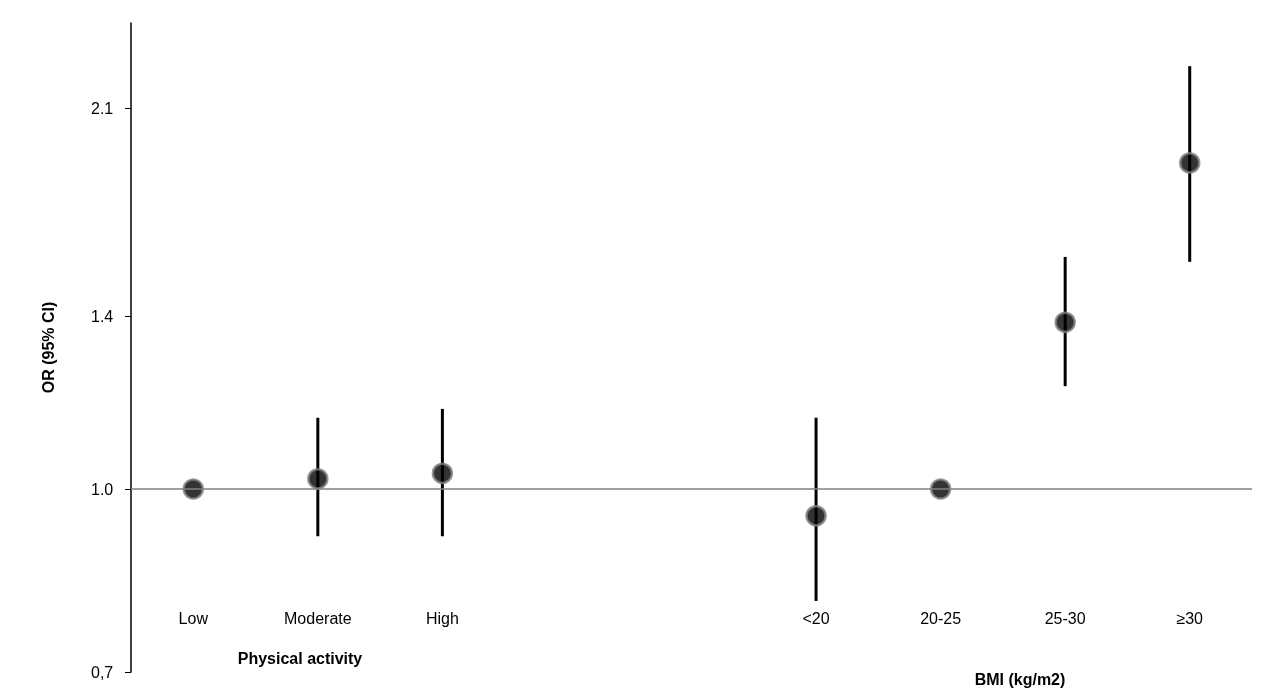  I want to click on x-tick-label: 25-30, so click(1065, 618).